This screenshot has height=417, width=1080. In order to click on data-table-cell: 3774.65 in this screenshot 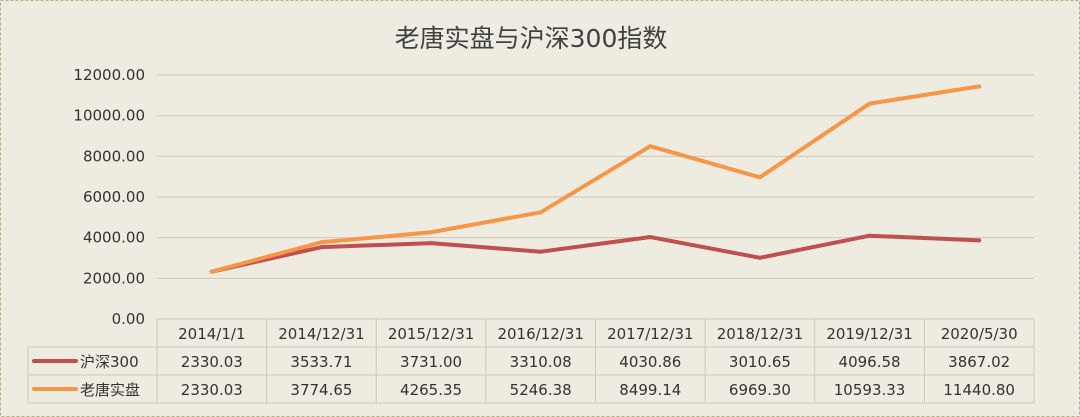, I will do `click(321, 390)`.